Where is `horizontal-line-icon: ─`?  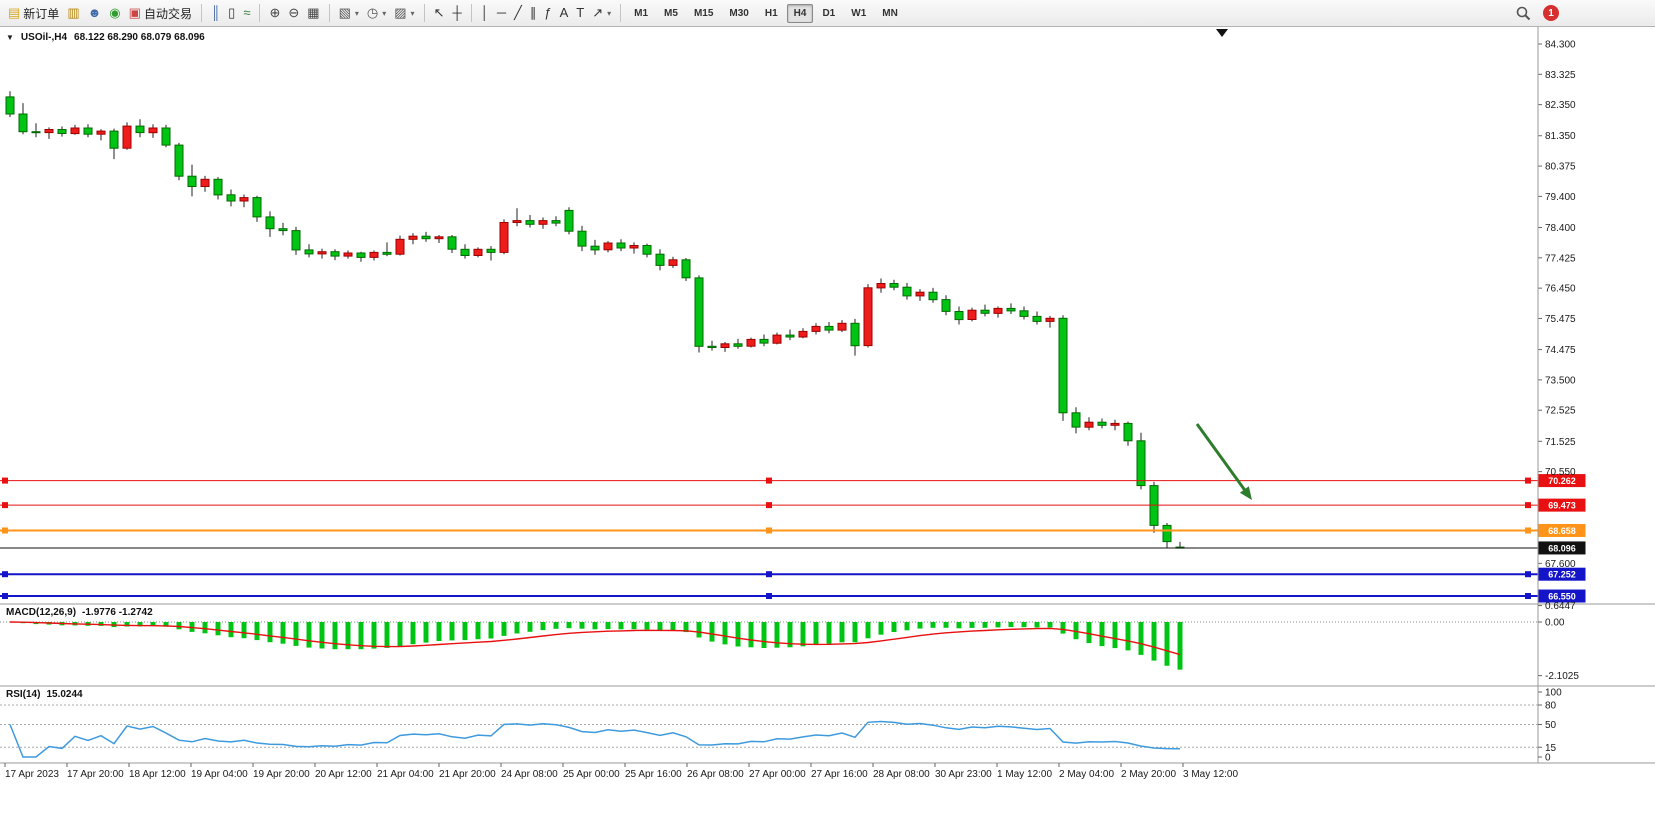
horizontal-line-icon: ─ is located at coordinates (501, 12).